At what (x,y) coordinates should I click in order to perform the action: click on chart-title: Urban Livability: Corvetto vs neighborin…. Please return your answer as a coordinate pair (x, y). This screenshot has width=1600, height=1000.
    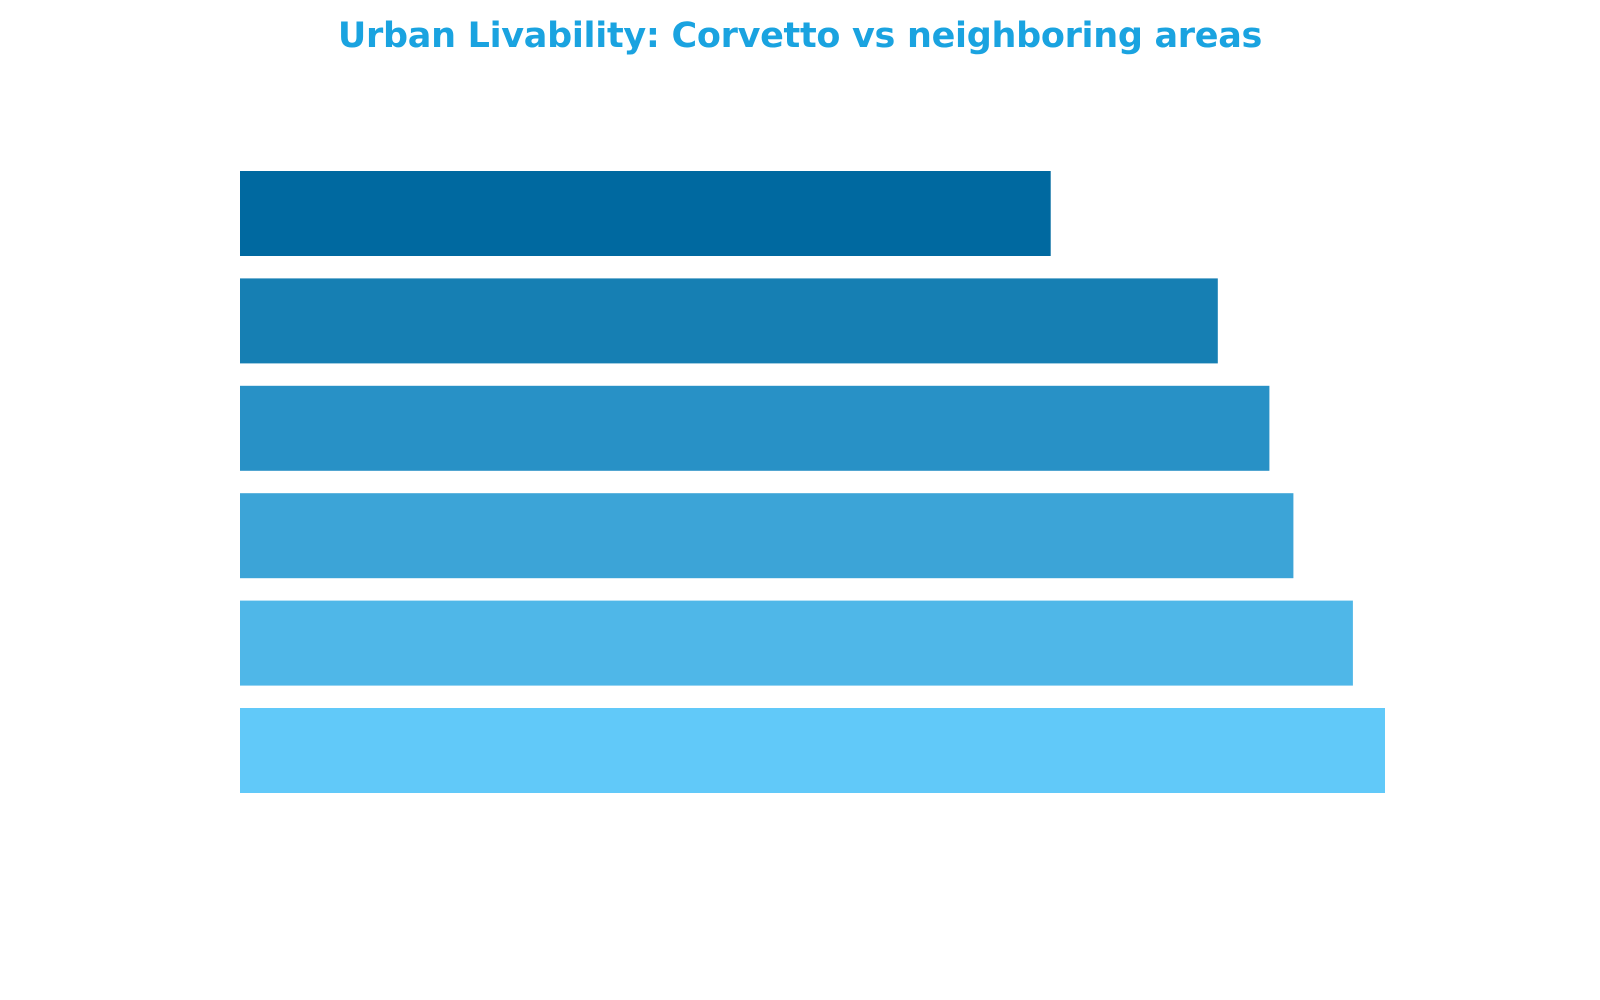
    Looking at the image, I should click on (800, 36).